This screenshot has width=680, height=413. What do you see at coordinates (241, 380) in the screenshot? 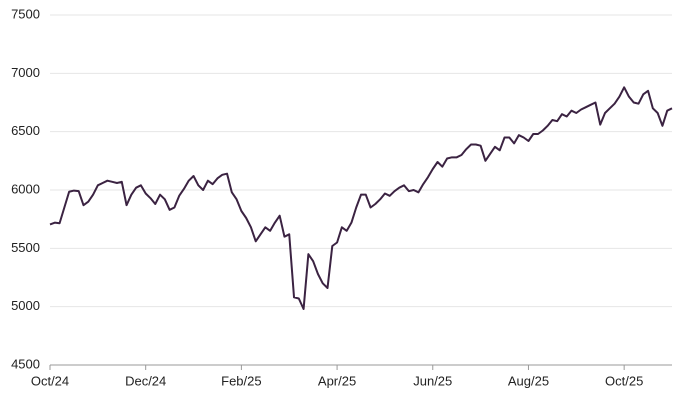
I see `x-tick-label: Feb/25` at bounding box center [241, 380].